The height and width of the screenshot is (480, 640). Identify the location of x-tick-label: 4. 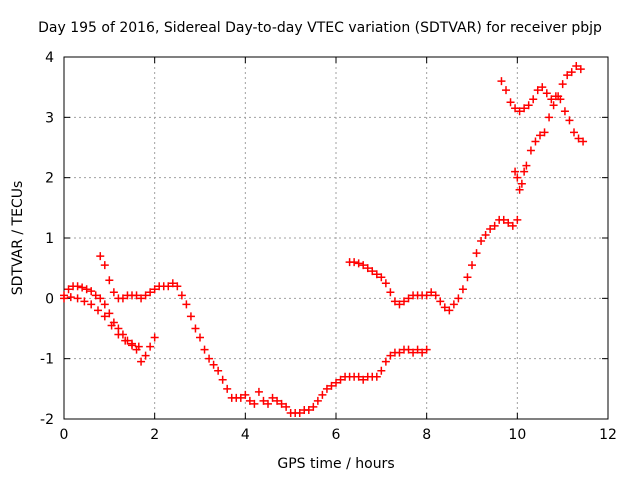
(245, 435).